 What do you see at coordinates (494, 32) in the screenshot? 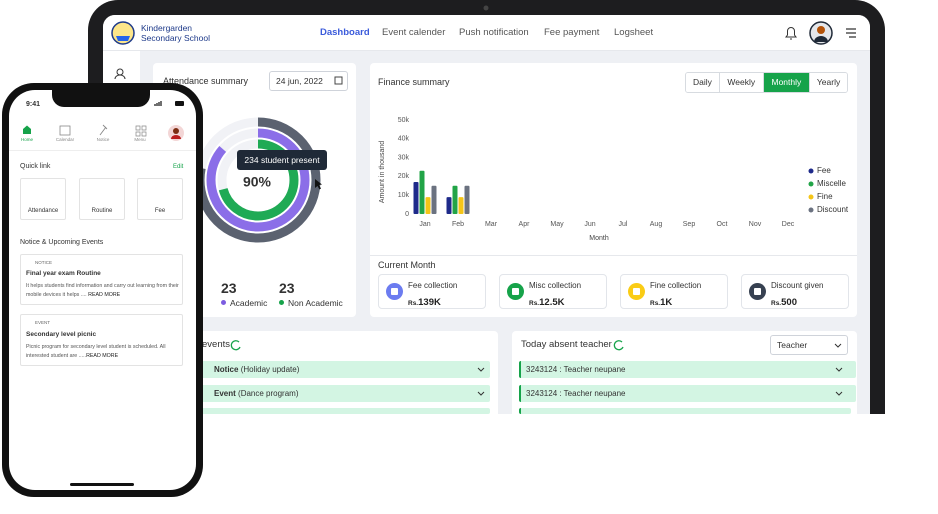
I see `nav-link: Push notification` at bounding box center [494, 32].